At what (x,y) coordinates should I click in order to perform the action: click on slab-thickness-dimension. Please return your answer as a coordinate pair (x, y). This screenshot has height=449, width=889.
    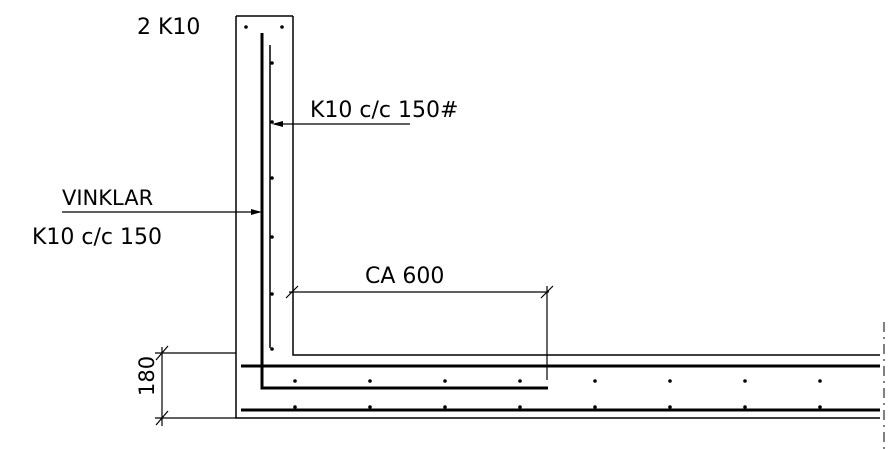
    Looking at the image, I should click on (195, 385).